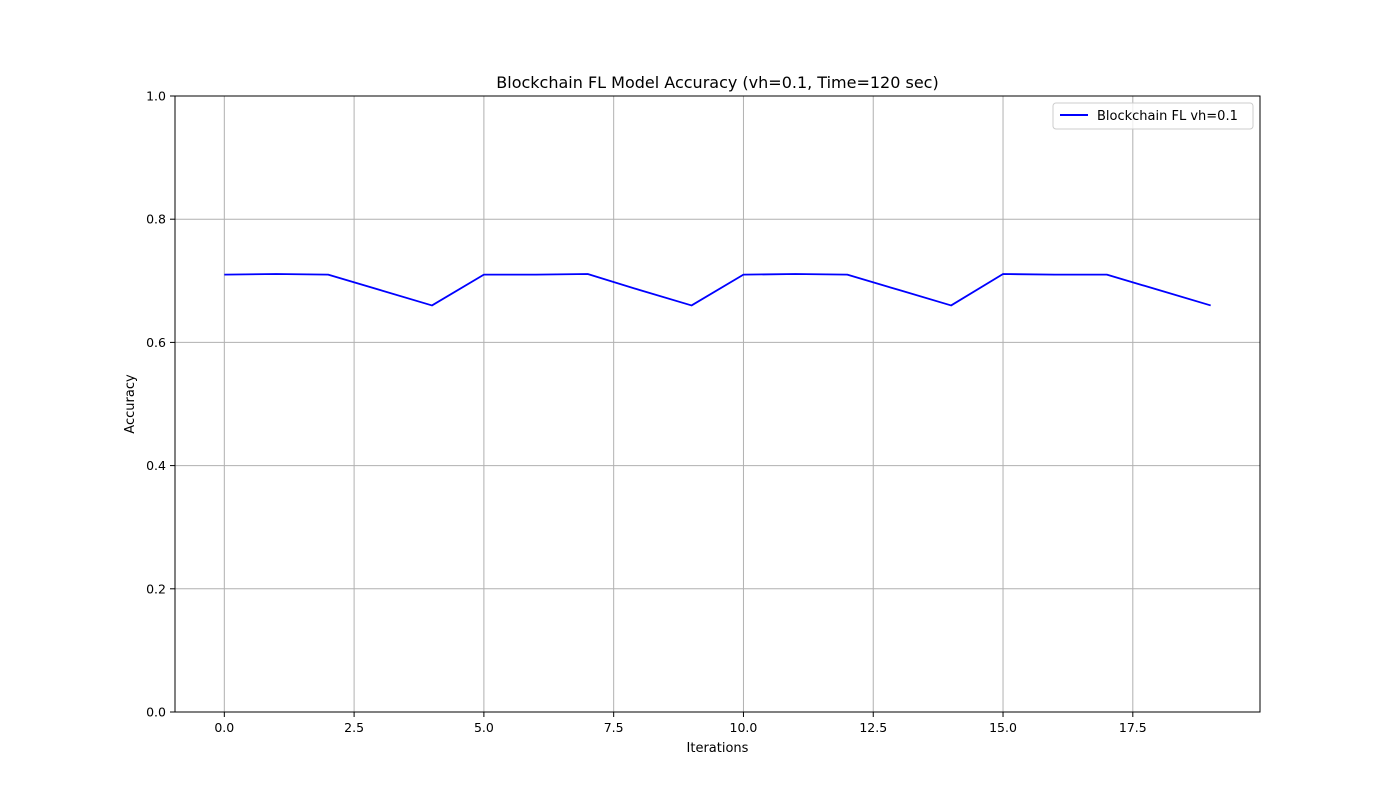 This screenshot has width=1400, height=800. What do you see at coordinates (156, 342) in the screenshot?
I see `y-tick-label: 0.6` at bounding box center [156, 342].